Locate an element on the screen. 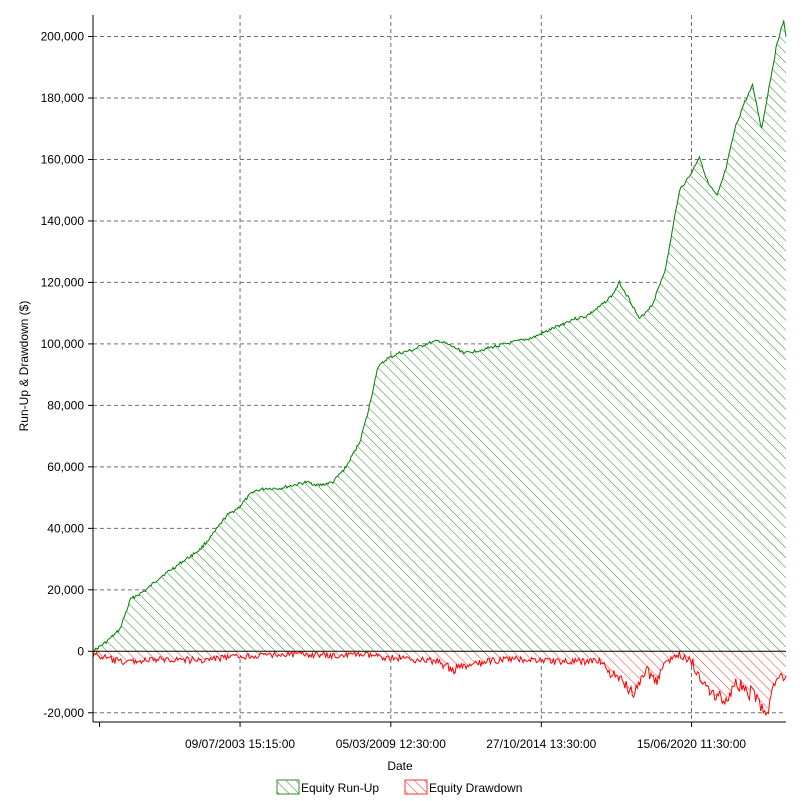 The width and height of the screenshot is (802, 801). y-axis-title: Run-Up & Drawdown ($) is located at coordinates (24, 366).